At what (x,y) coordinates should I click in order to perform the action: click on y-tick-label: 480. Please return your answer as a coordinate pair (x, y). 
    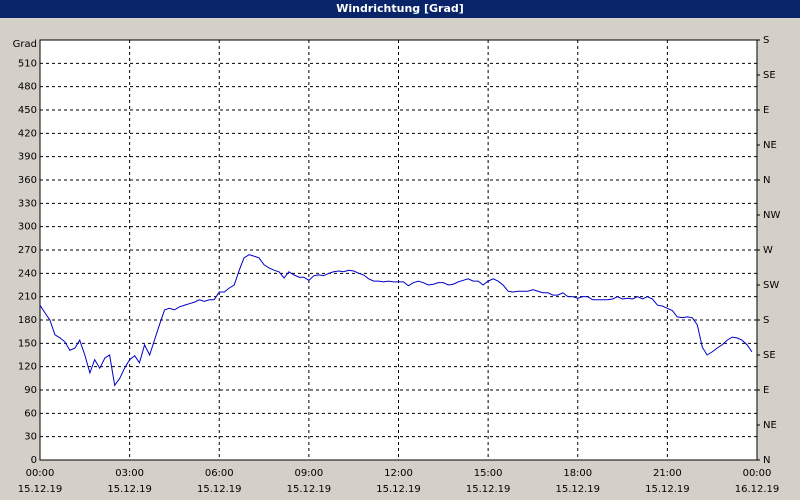
    Looking at the image, I should click on (27, 87).